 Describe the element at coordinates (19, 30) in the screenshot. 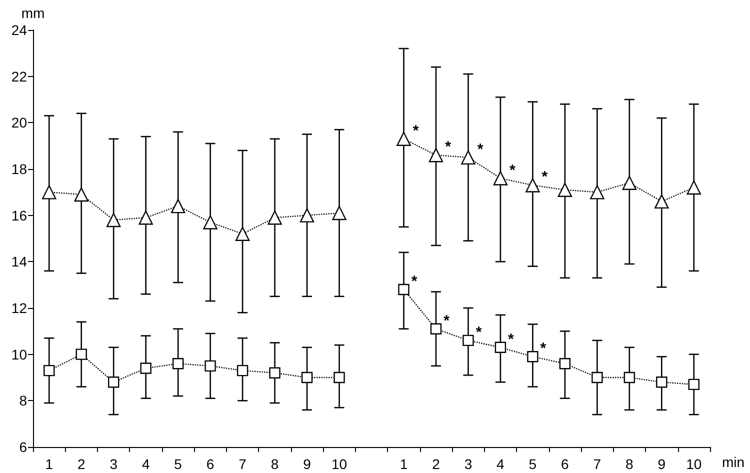

I see `y-tick-label: 24` at that location.